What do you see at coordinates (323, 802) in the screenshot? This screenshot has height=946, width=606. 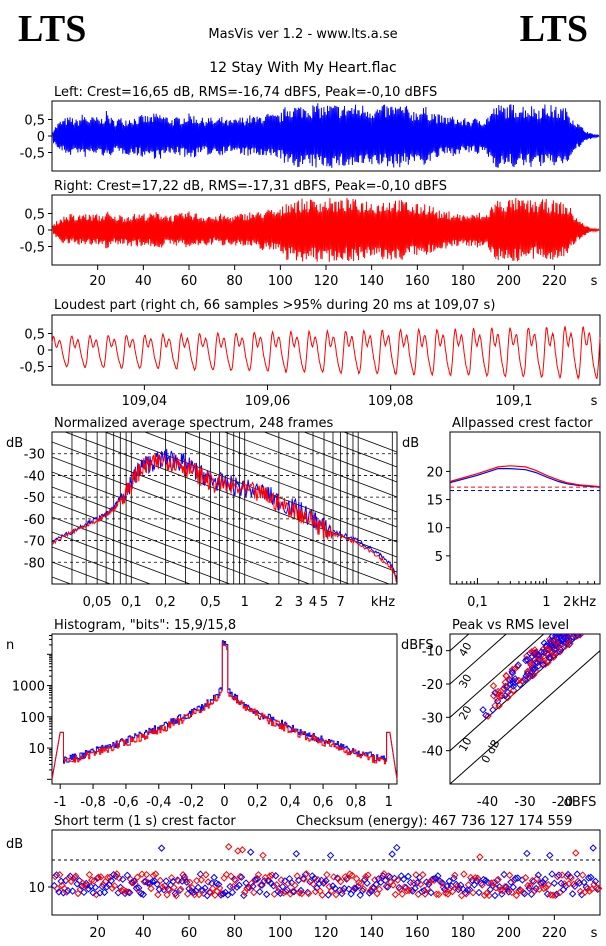 I see `histogram-x-tick-label: 0,6` at bounding box center [323, 802].